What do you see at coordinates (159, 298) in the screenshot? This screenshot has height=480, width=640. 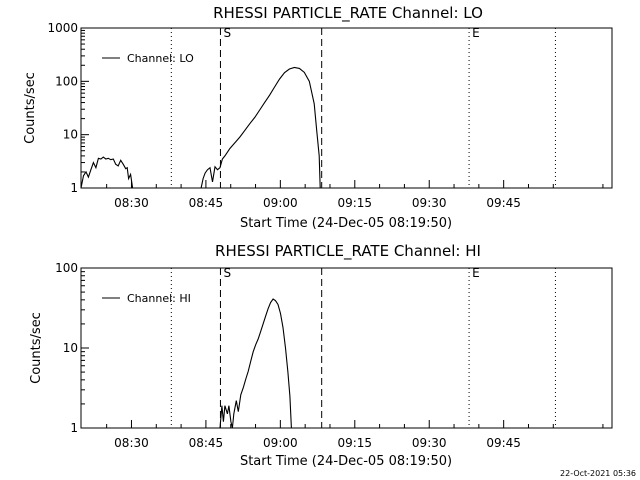 I see `legend-entry: Channel: HI` at bounding box center [159, 298].